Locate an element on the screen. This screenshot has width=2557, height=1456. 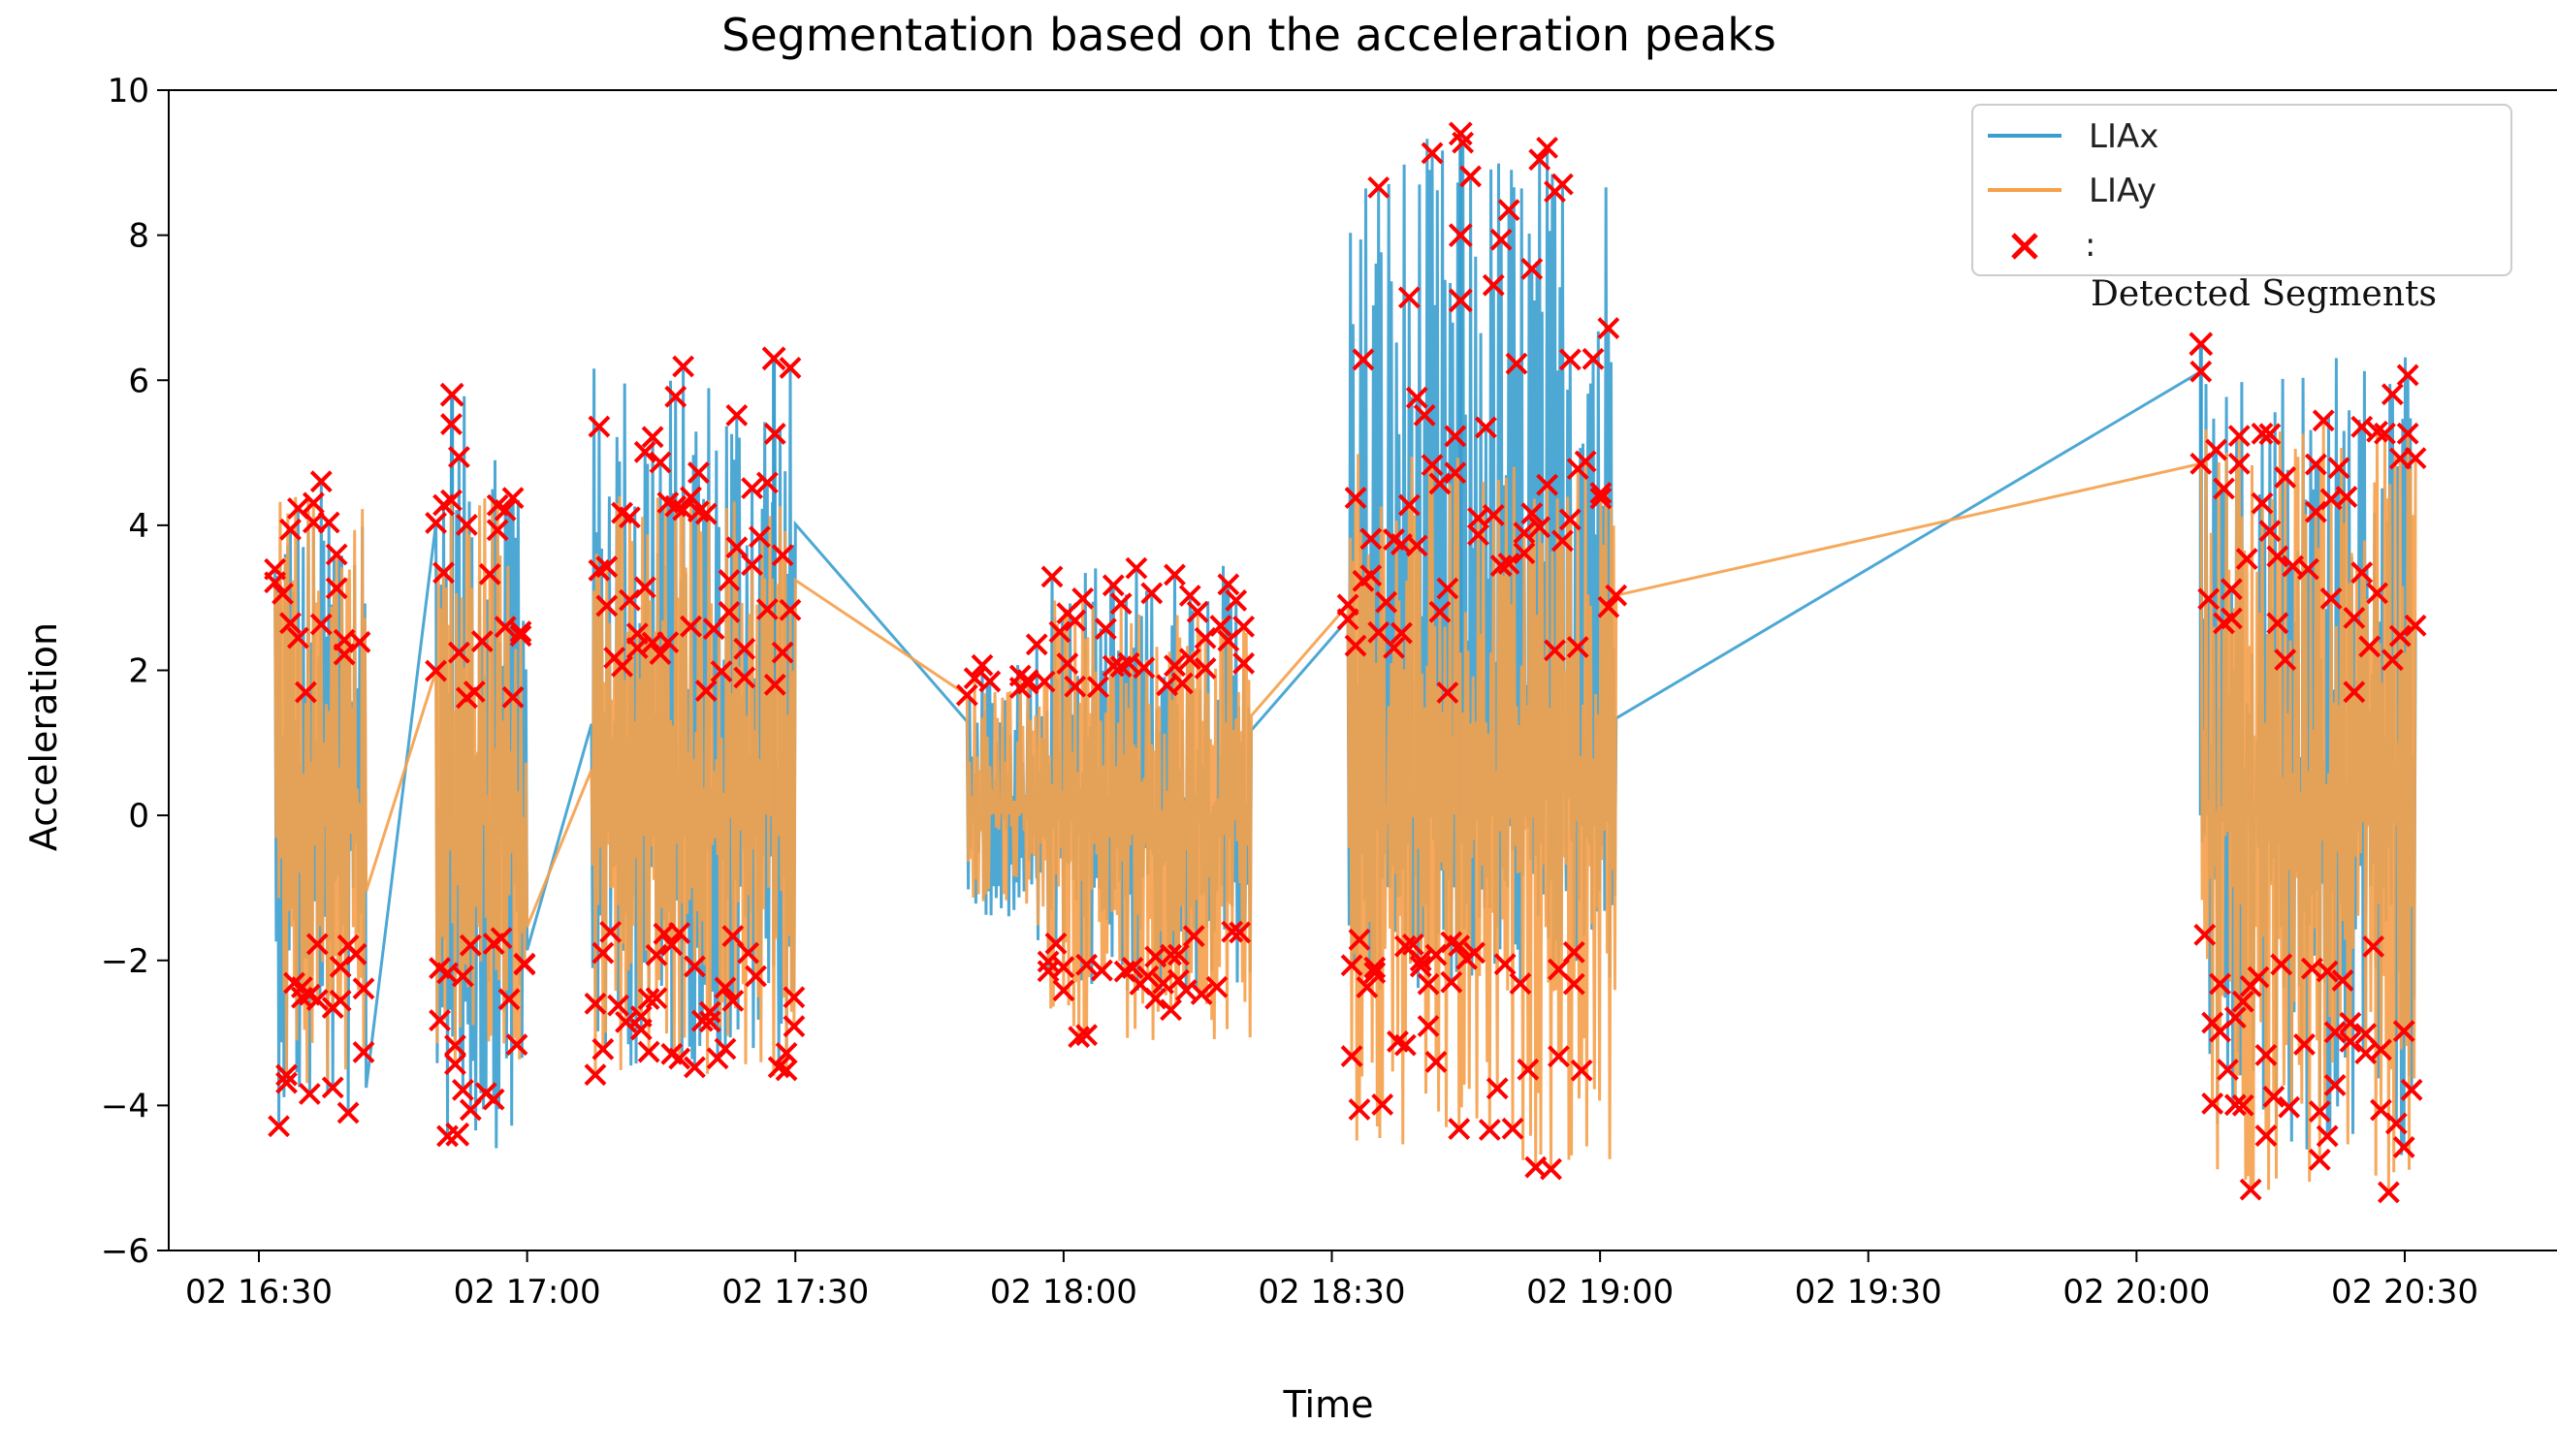
x-tick-label: 02 20:00 is located at coordinates (2136, 1293).